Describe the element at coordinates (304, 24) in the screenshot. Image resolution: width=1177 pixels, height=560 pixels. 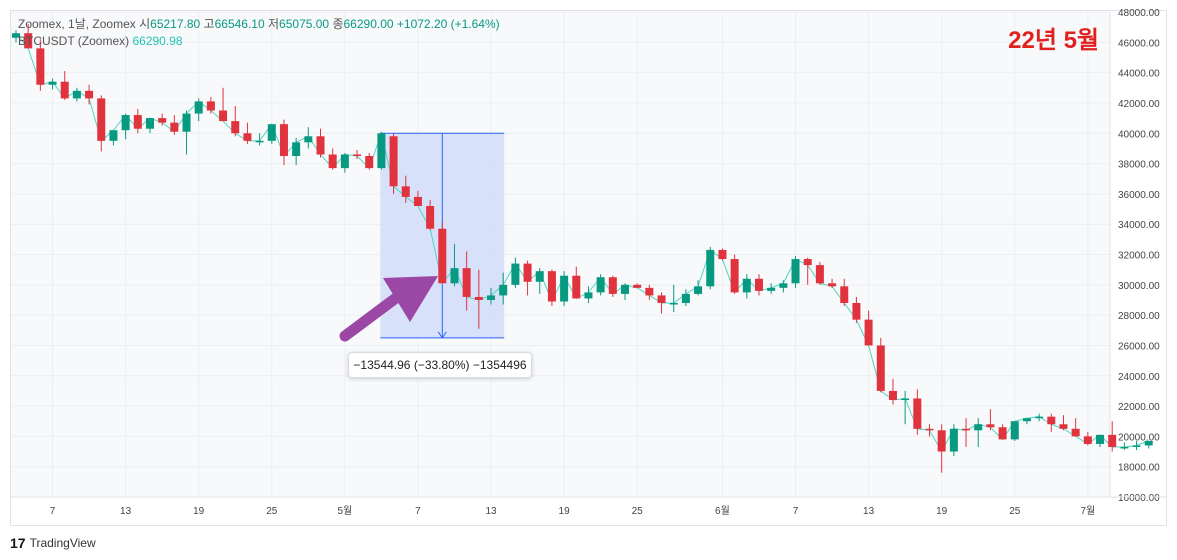
I see `legend-low-value: 65075.00` at that location.